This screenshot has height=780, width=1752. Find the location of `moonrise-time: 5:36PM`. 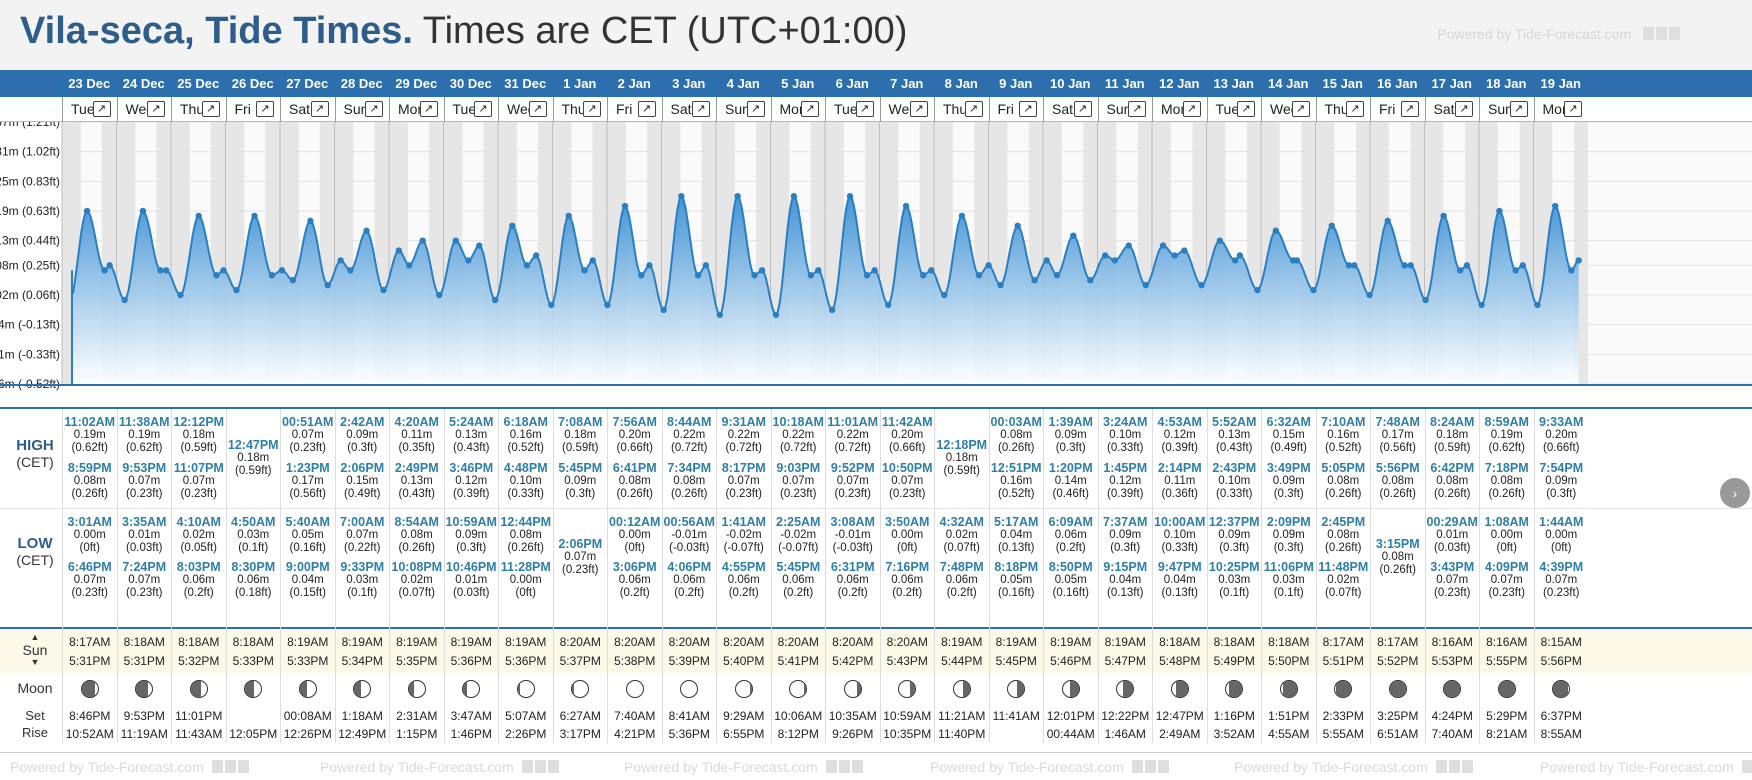

moonrise-time: 5:36PM is located at coordinates (689, 734).